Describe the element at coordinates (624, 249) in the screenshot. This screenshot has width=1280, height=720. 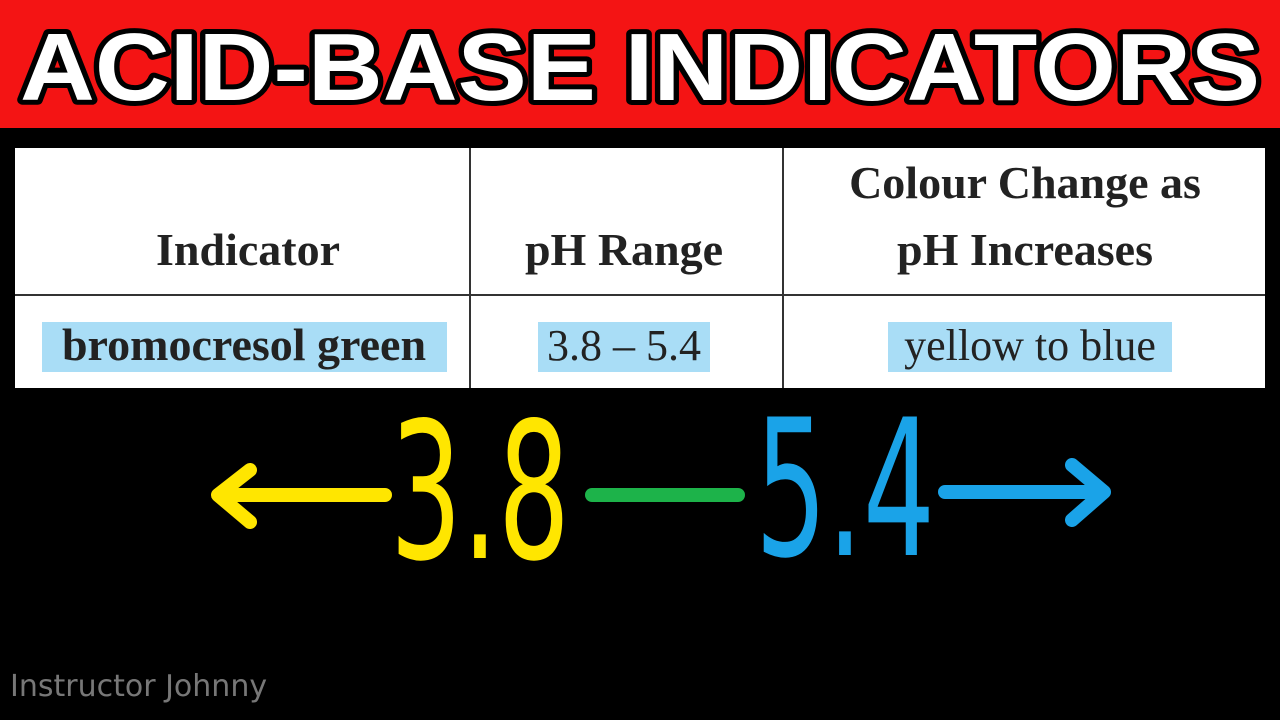
I see `column-header: pH Range` at that location.